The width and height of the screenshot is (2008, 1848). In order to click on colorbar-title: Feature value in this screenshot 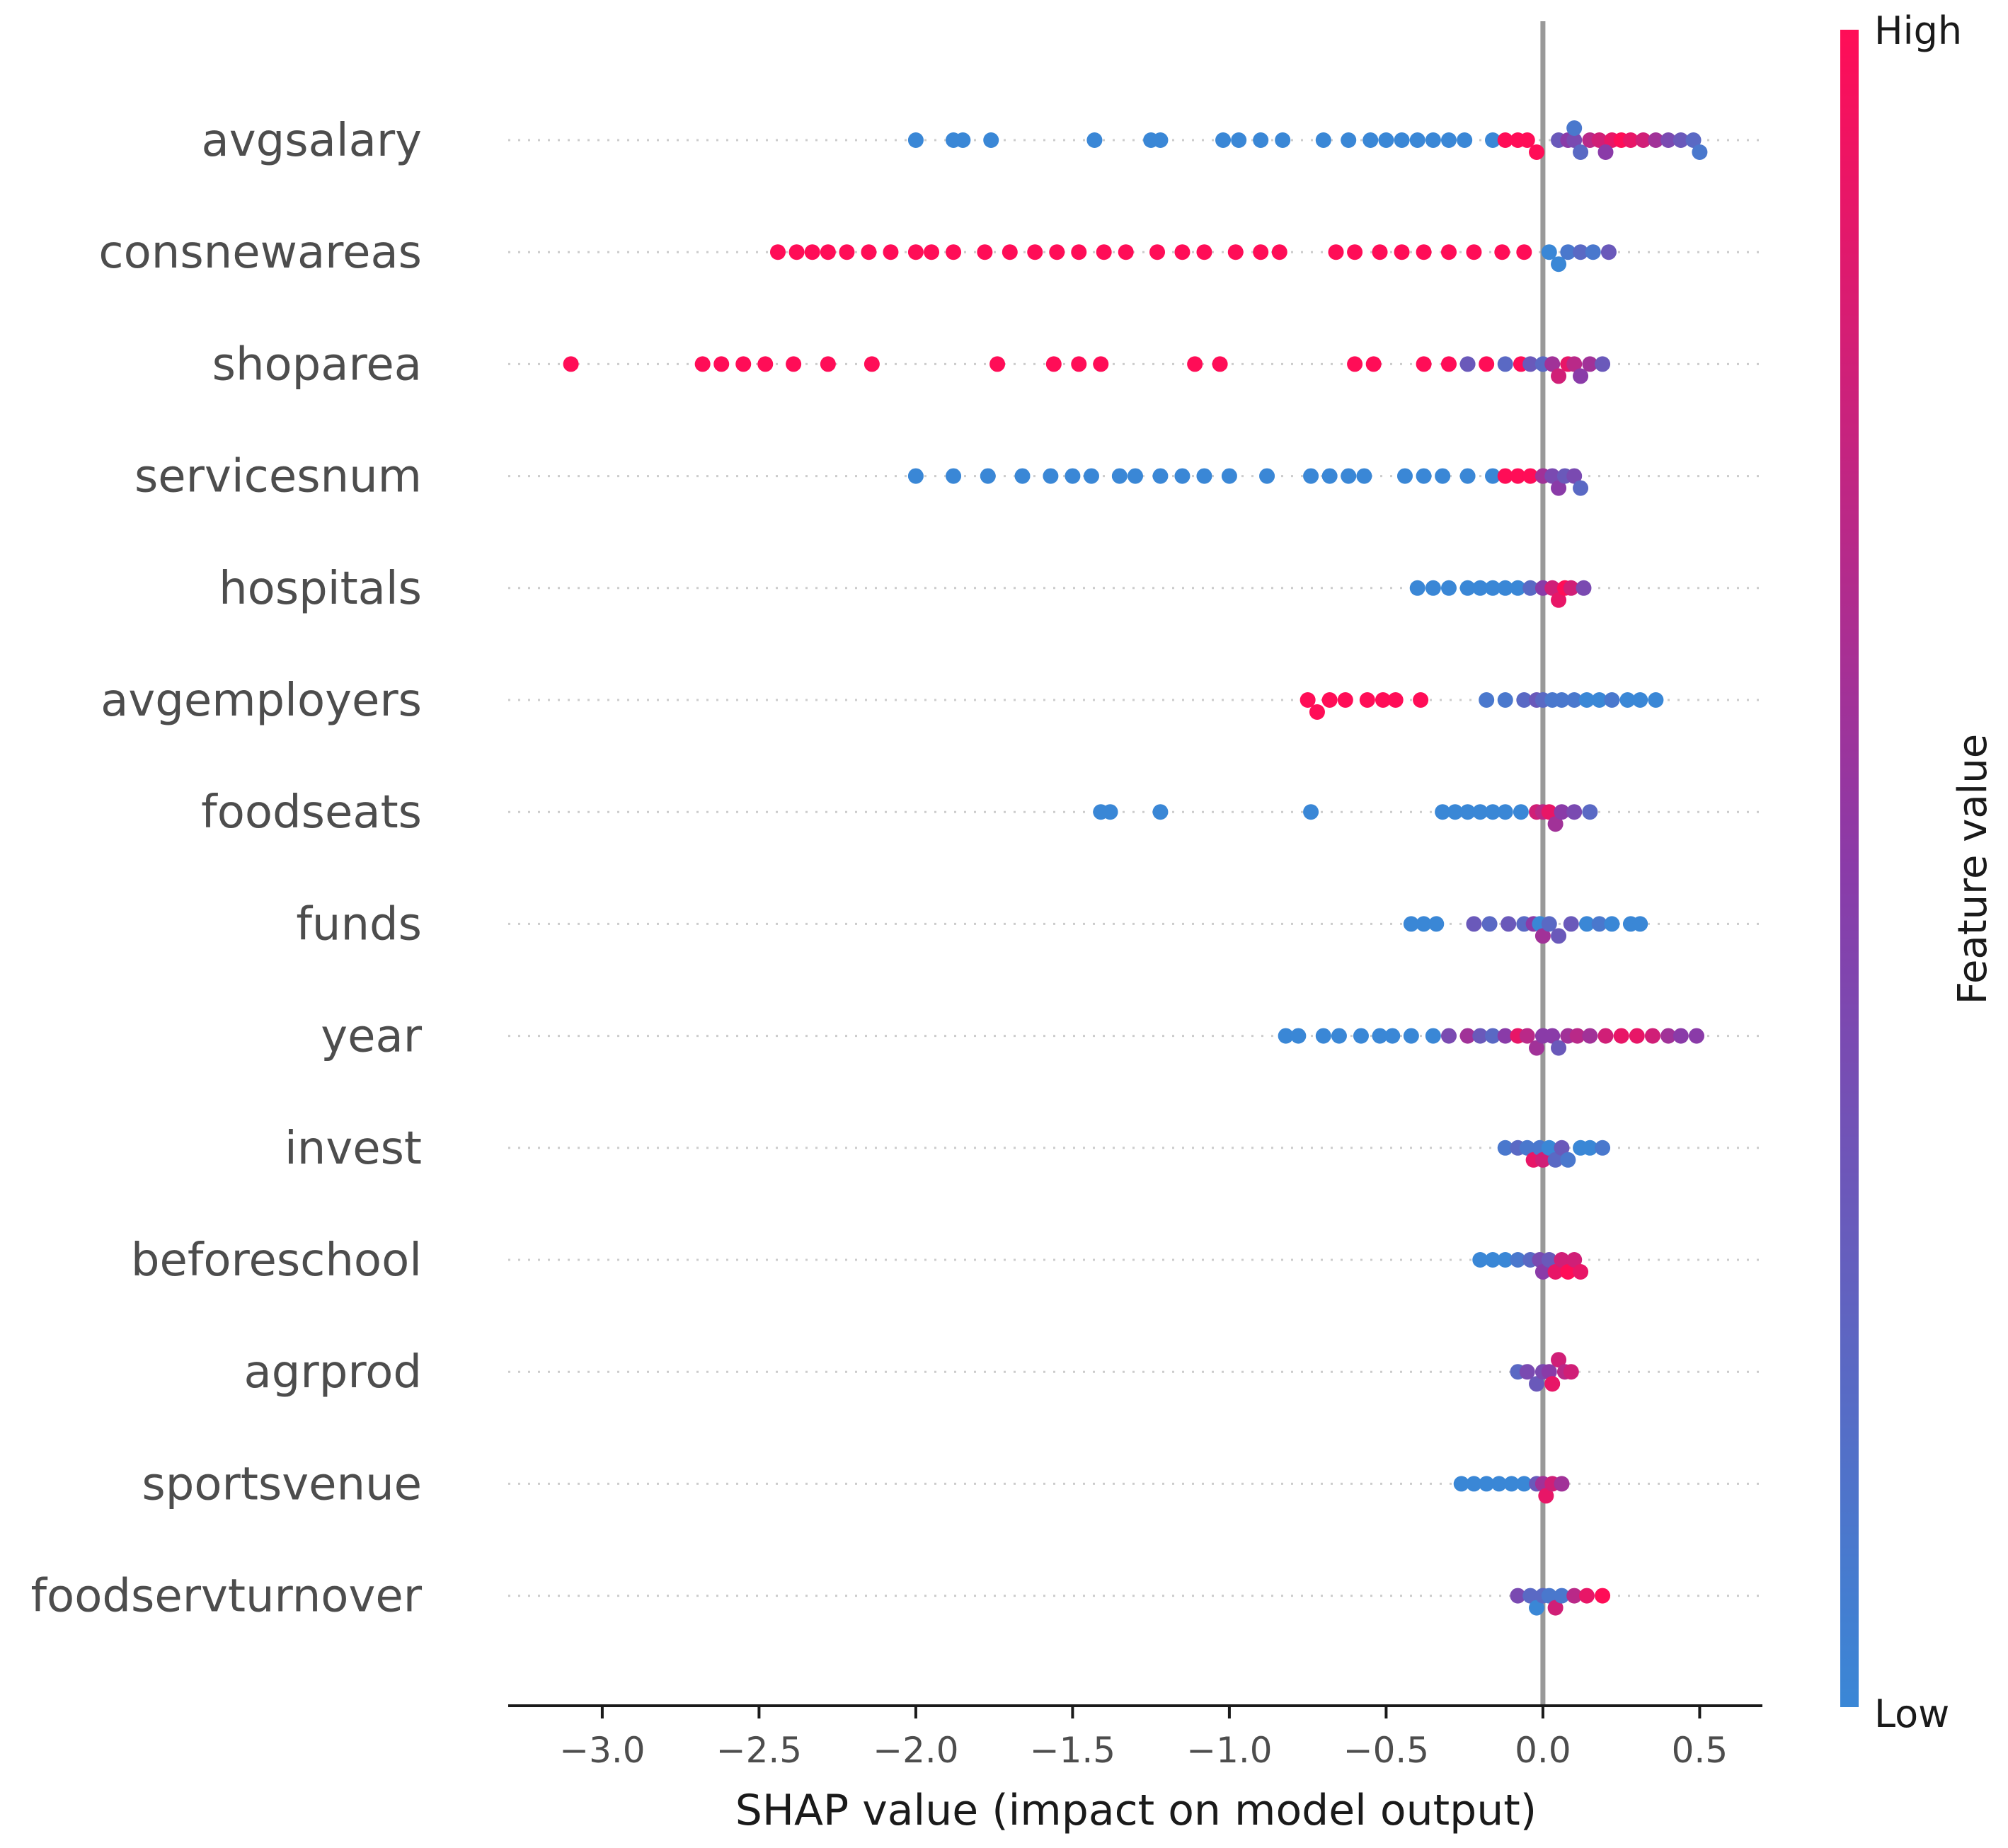, I will do `click(1973, 869)`.